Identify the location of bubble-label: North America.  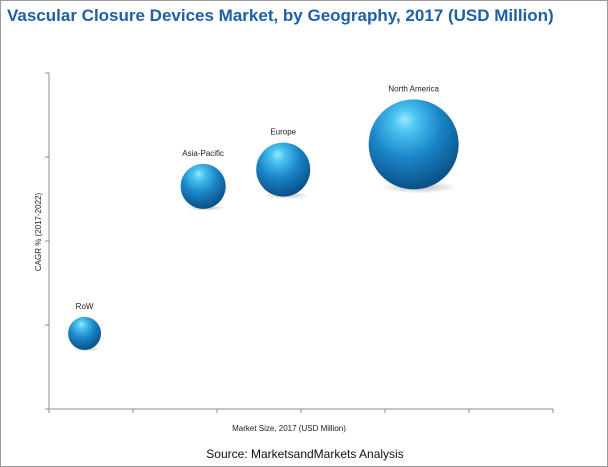
(413, 88).